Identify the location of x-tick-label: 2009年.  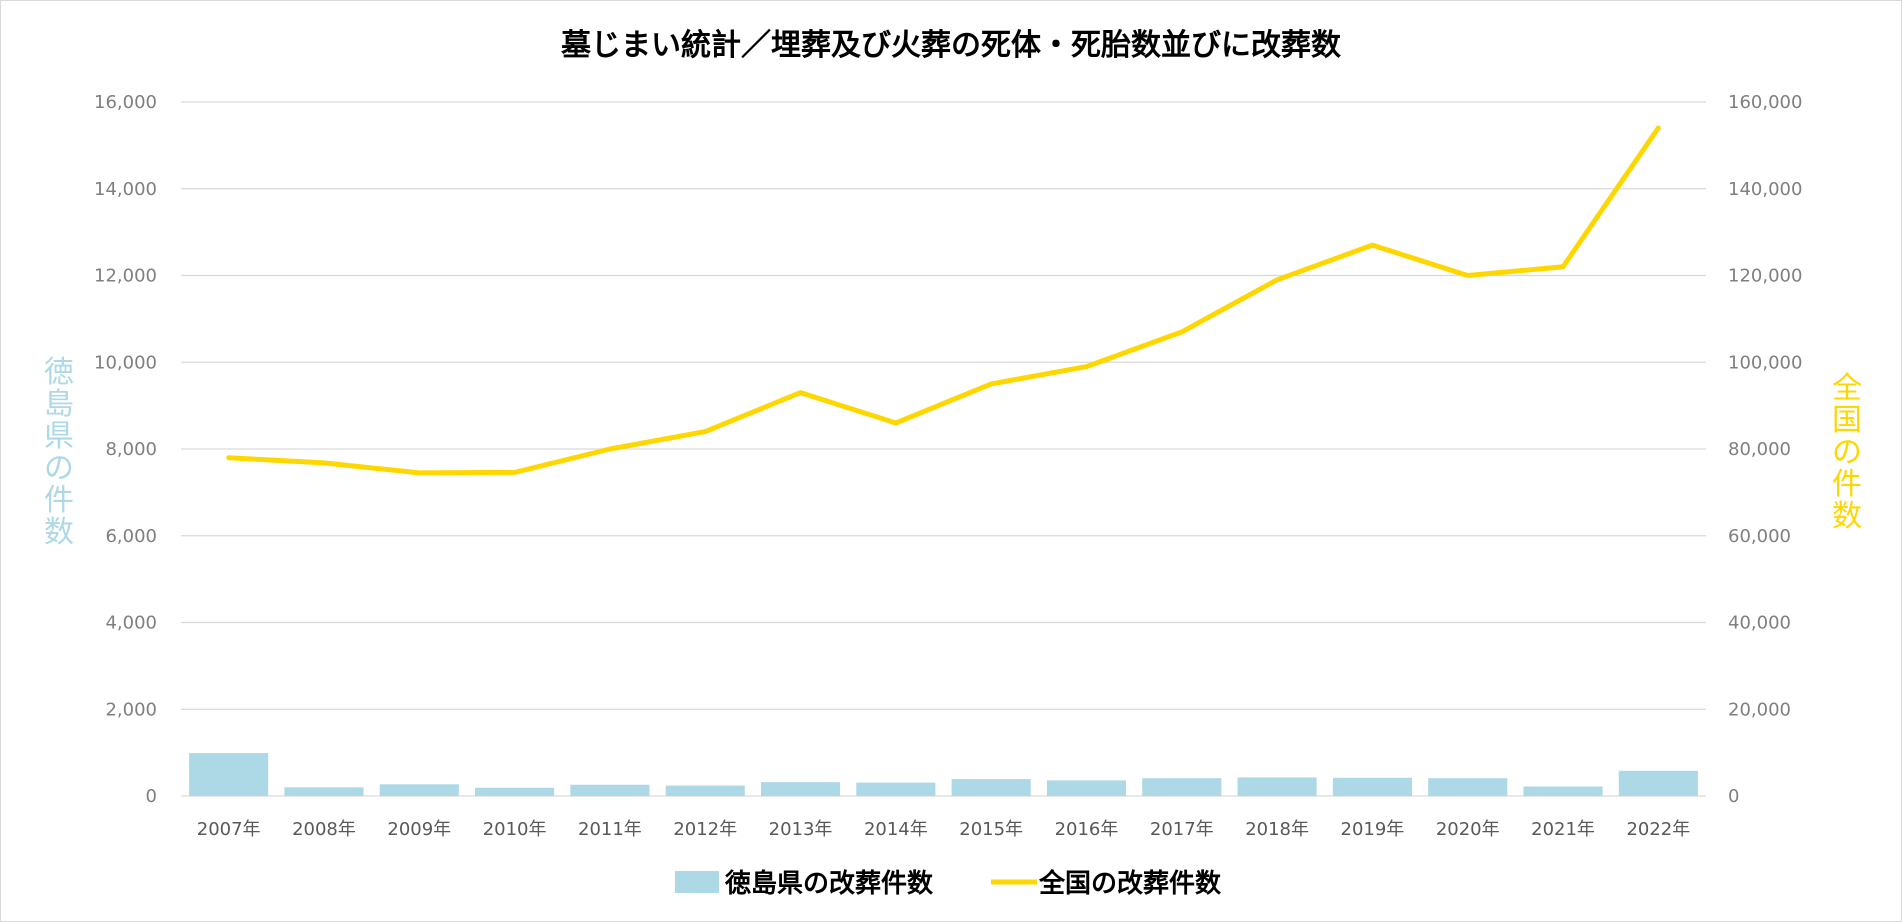
(419, 829).